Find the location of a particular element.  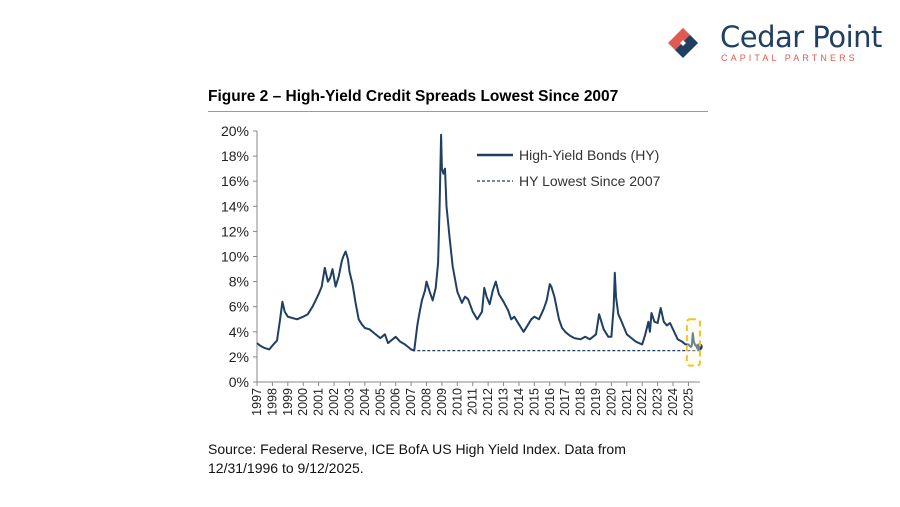

x-tick-label: 2013 is located at coordinates (504, 402).